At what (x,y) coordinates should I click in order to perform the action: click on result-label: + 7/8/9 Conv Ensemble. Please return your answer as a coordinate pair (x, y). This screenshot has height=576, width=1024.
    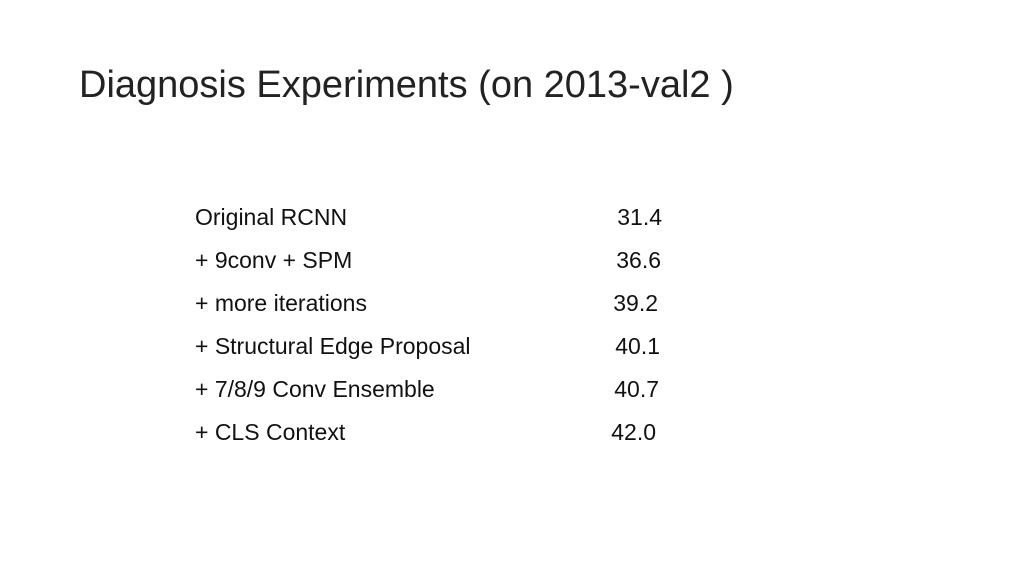
    Looking at the image, I should click on (315, 389).